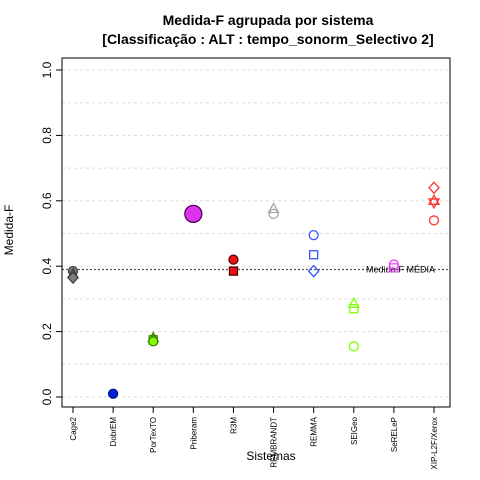 Image resolution: width=480 pixels, height=480 pixels. I want to click on x-tick-label: Cage2, so click(73, 428).